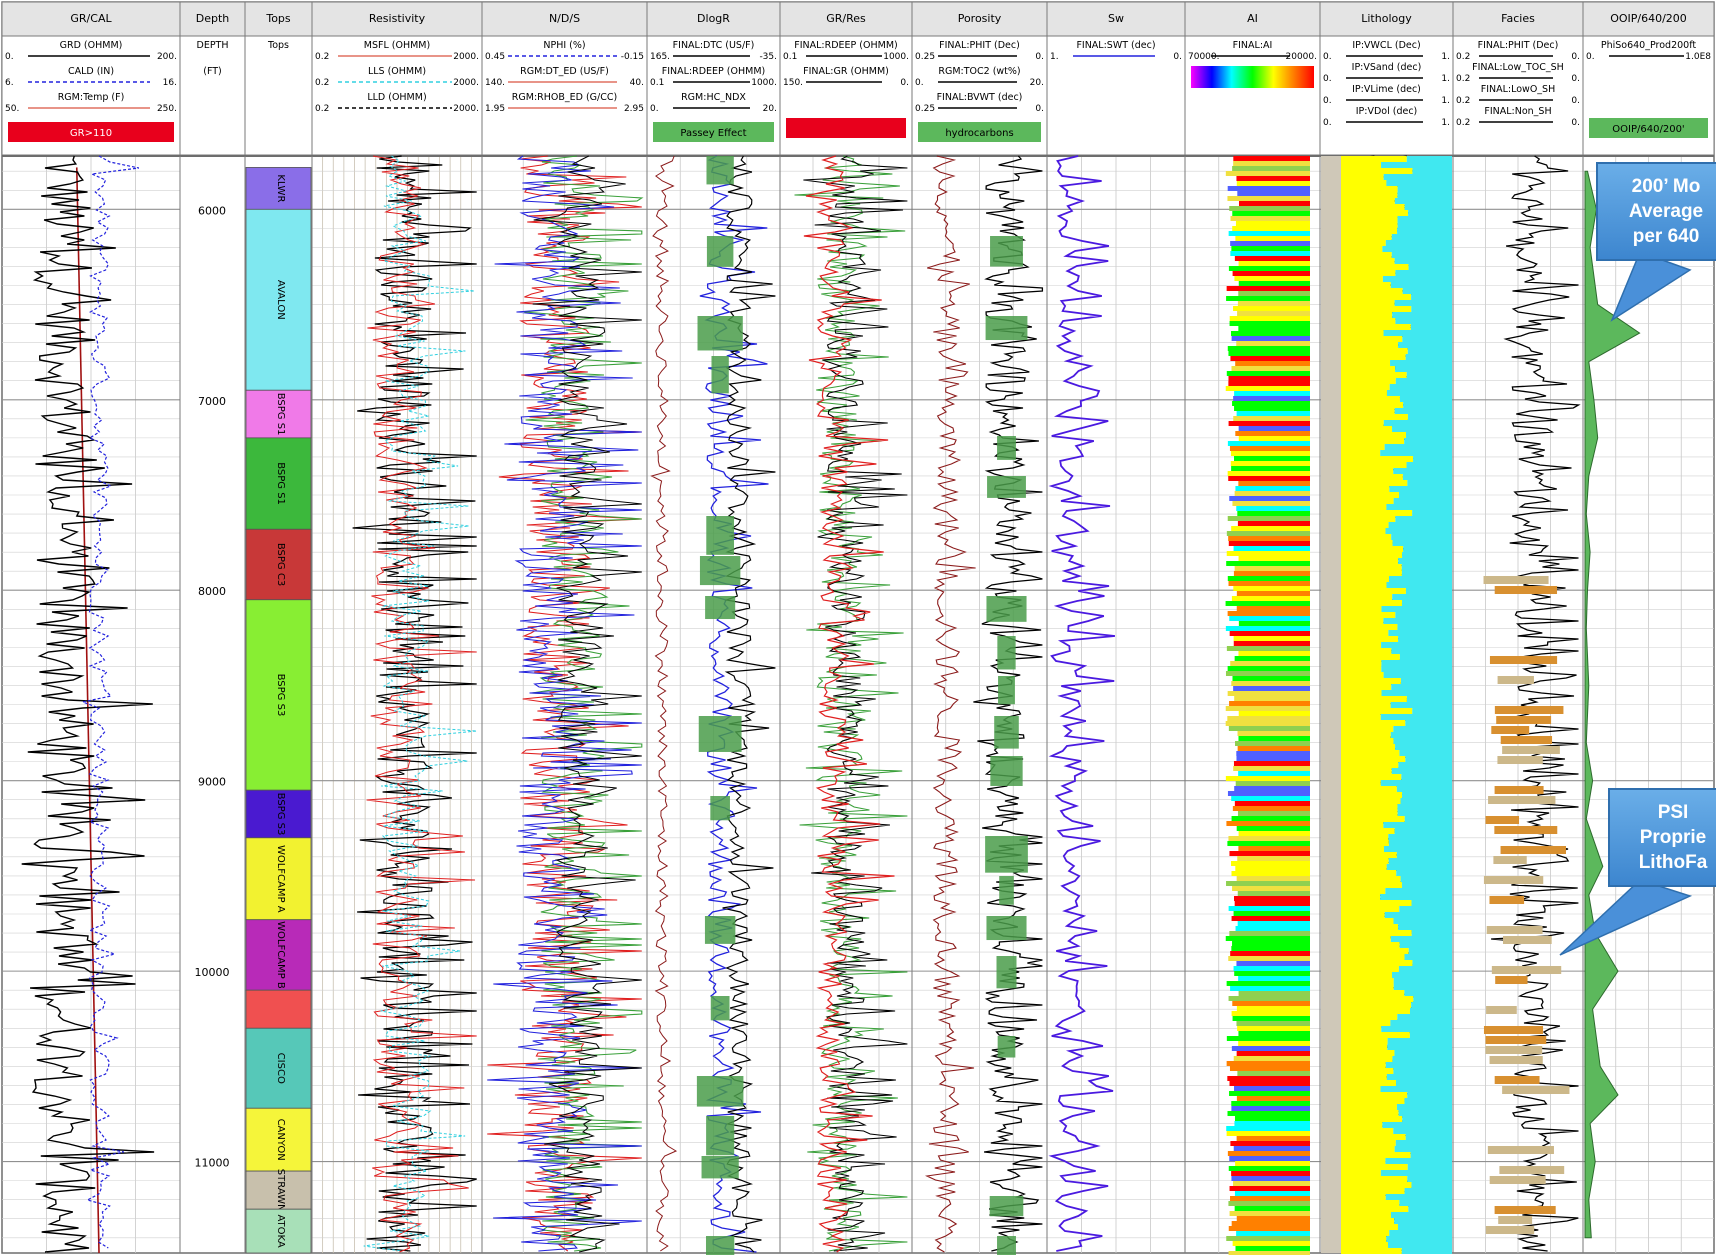 This screenshot has width=1716, height=1255. I want to click on curve-min: 1., so click(1054, 57).